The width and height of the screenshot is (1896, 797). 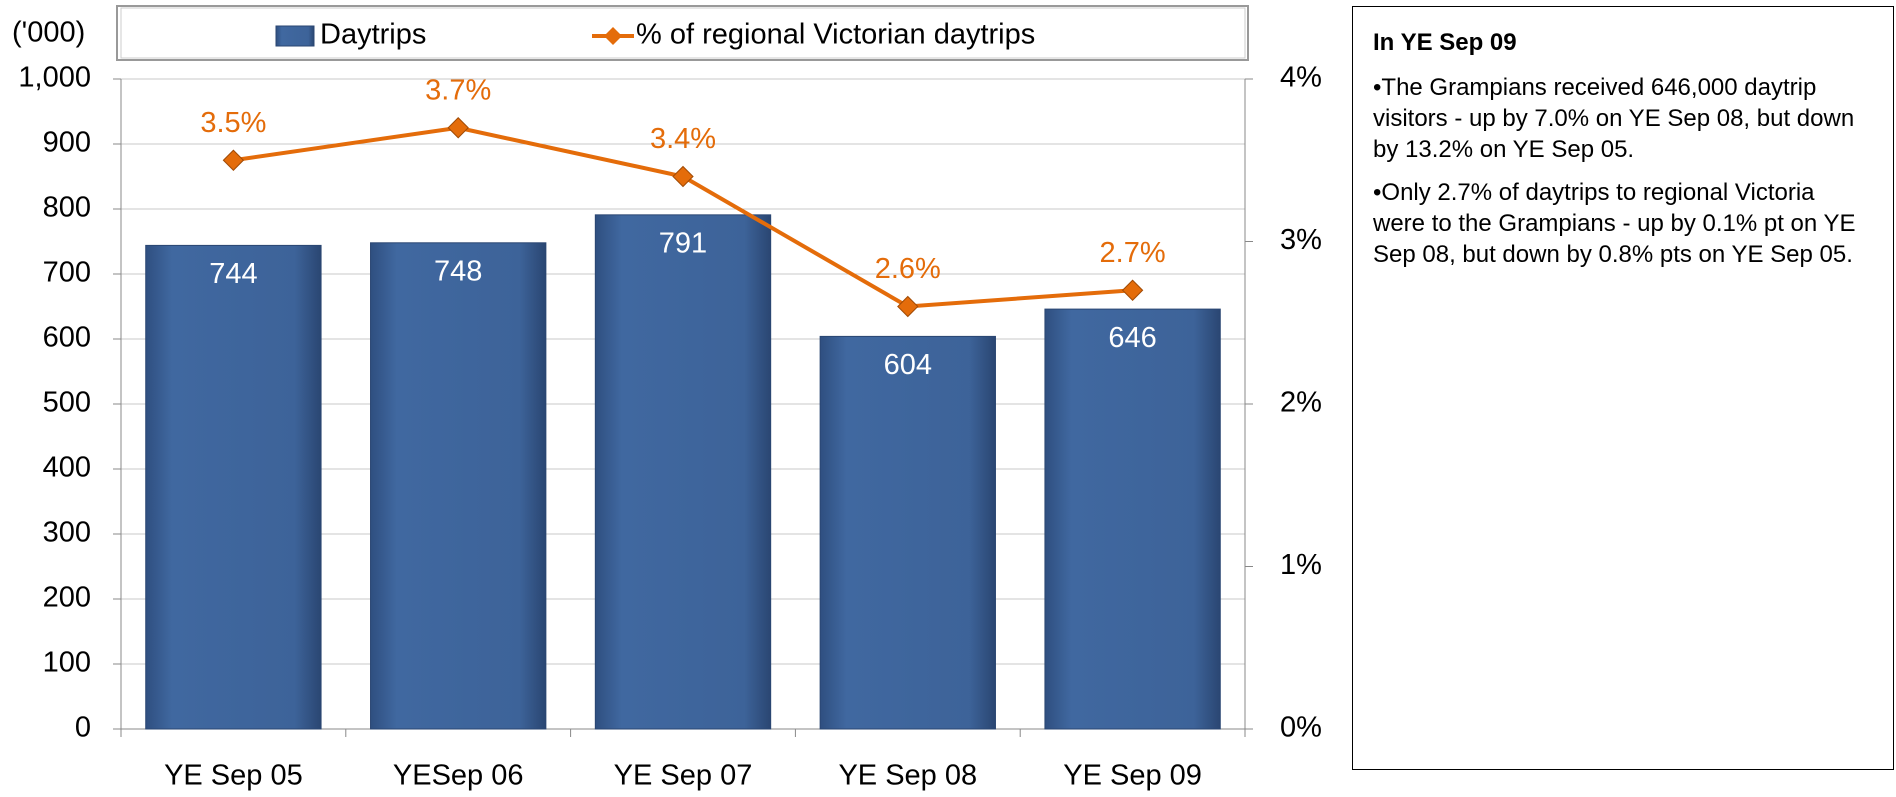 What do you see at coordinates (908, 365) in the screenshot?
I see `bar-value-label: 604` at bounding box center [908, 365].